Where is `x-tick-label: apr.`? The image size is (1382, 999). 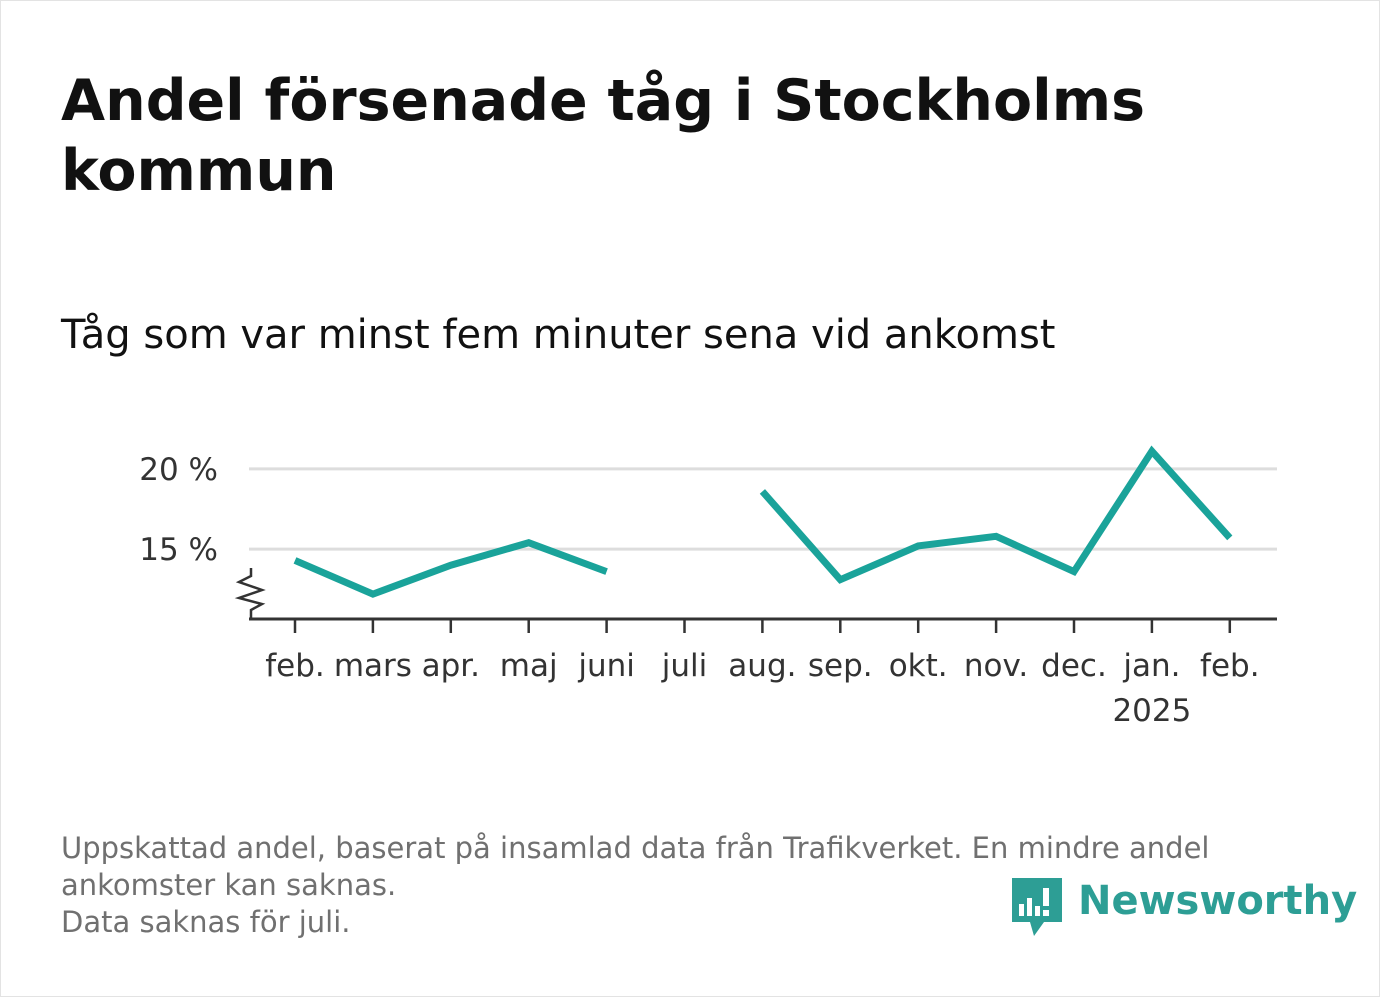
x-tick-label: apr. is located at coordinates (451, 666).